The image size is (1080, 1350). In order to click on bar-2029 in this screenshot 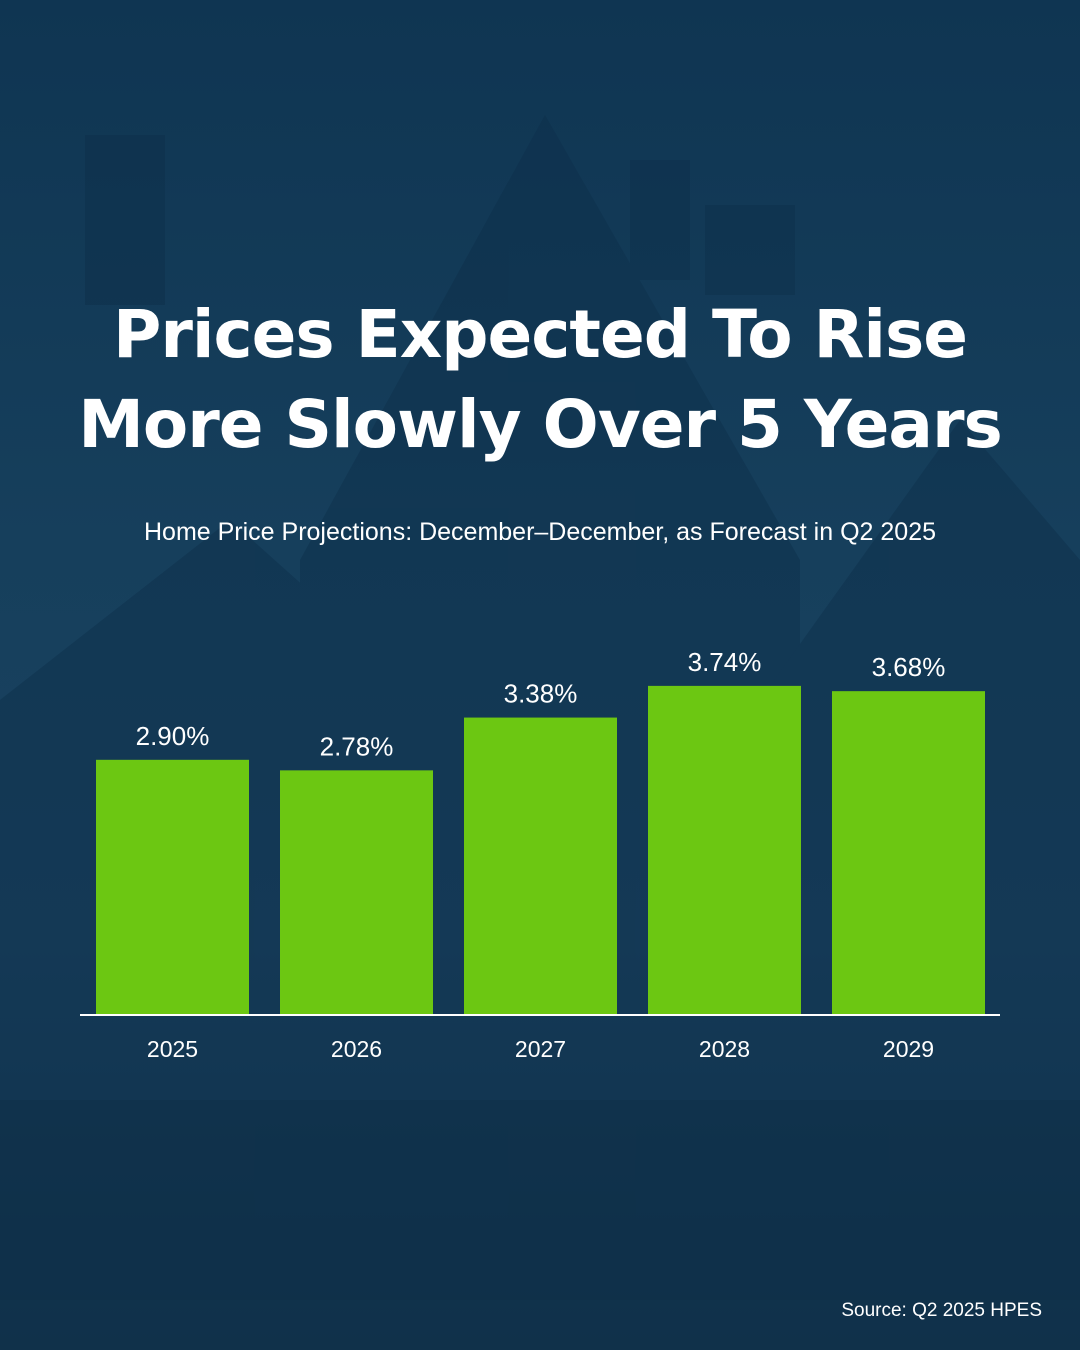, I will do `click(908, 853)`.